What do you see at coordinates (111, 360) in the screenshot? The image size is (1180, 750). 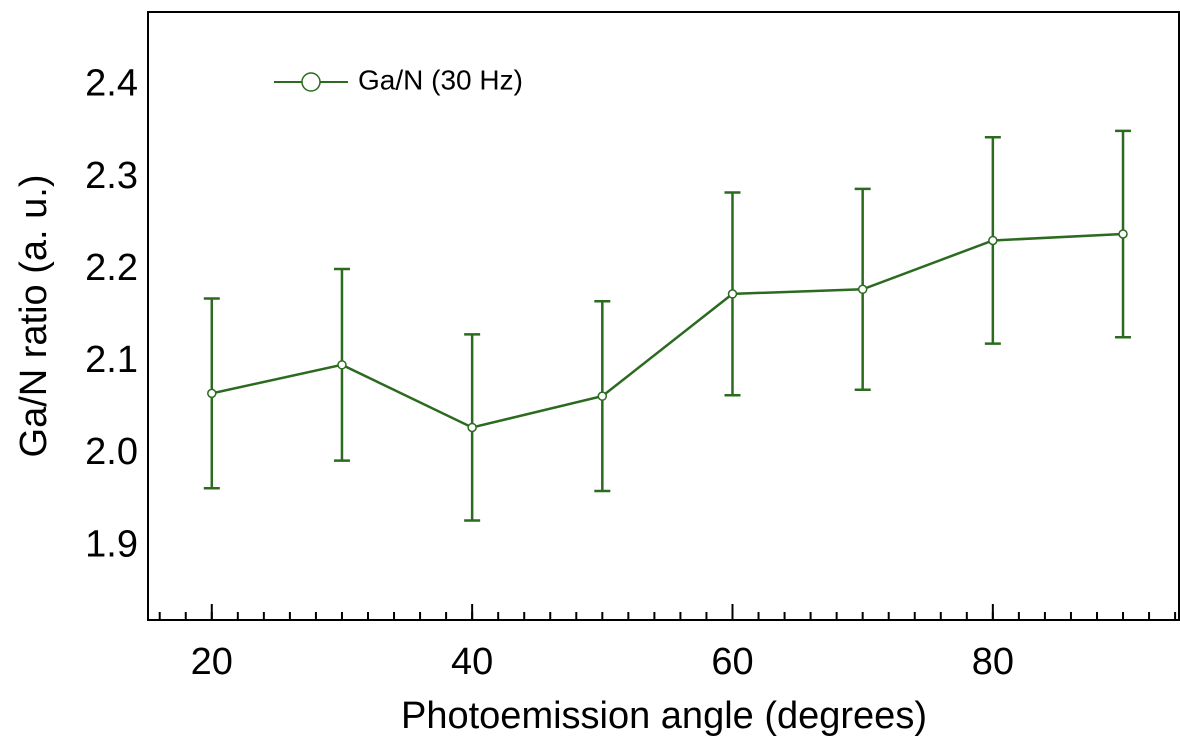 I see `y-tick-label: 2.1` at bounding box center [111, 360].